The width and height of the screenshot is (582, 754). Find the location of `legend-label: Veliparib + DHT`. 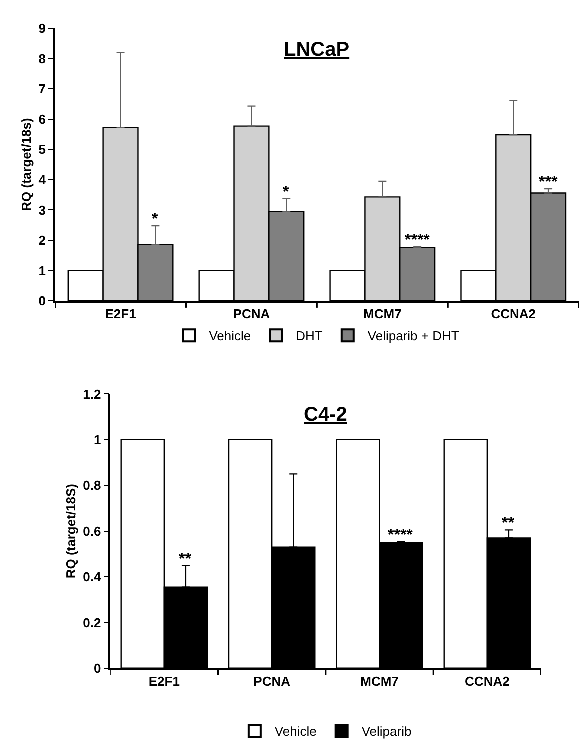

legend-label: Veliparib + DHT is located at coordinates (414, 336).